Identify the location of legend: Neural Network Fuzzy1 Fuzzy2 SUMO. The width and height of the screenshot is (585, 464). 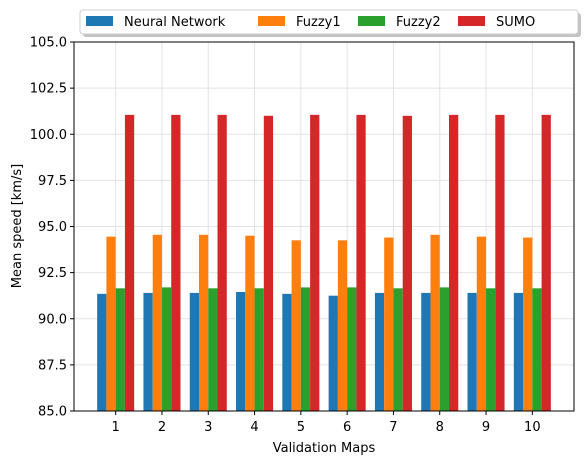
(330, 23).